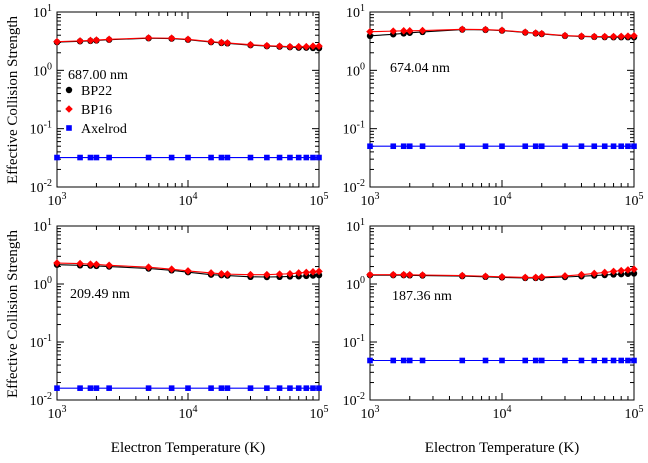 This screenshot has height=463, width=648. Describe the element at coordinates (422, 296) in the screenshot. I see `wavelength-label: 187.36 nm` at that location.